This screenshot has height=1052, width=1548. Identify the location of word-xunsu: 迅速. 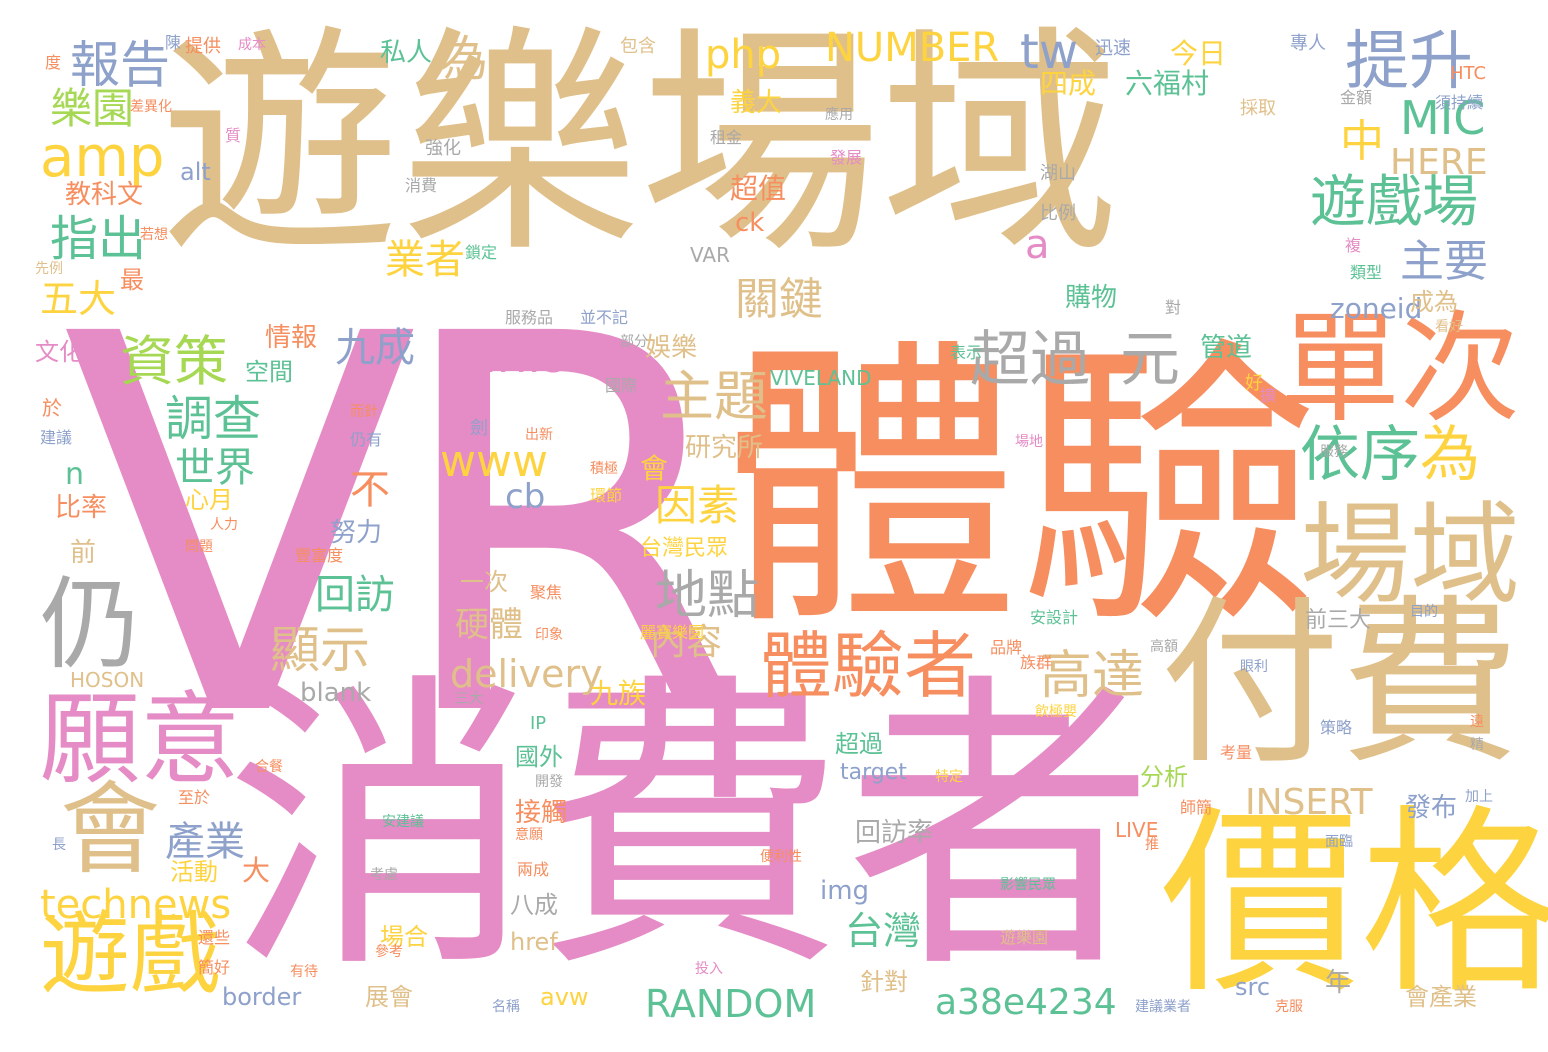
(1113, 48).